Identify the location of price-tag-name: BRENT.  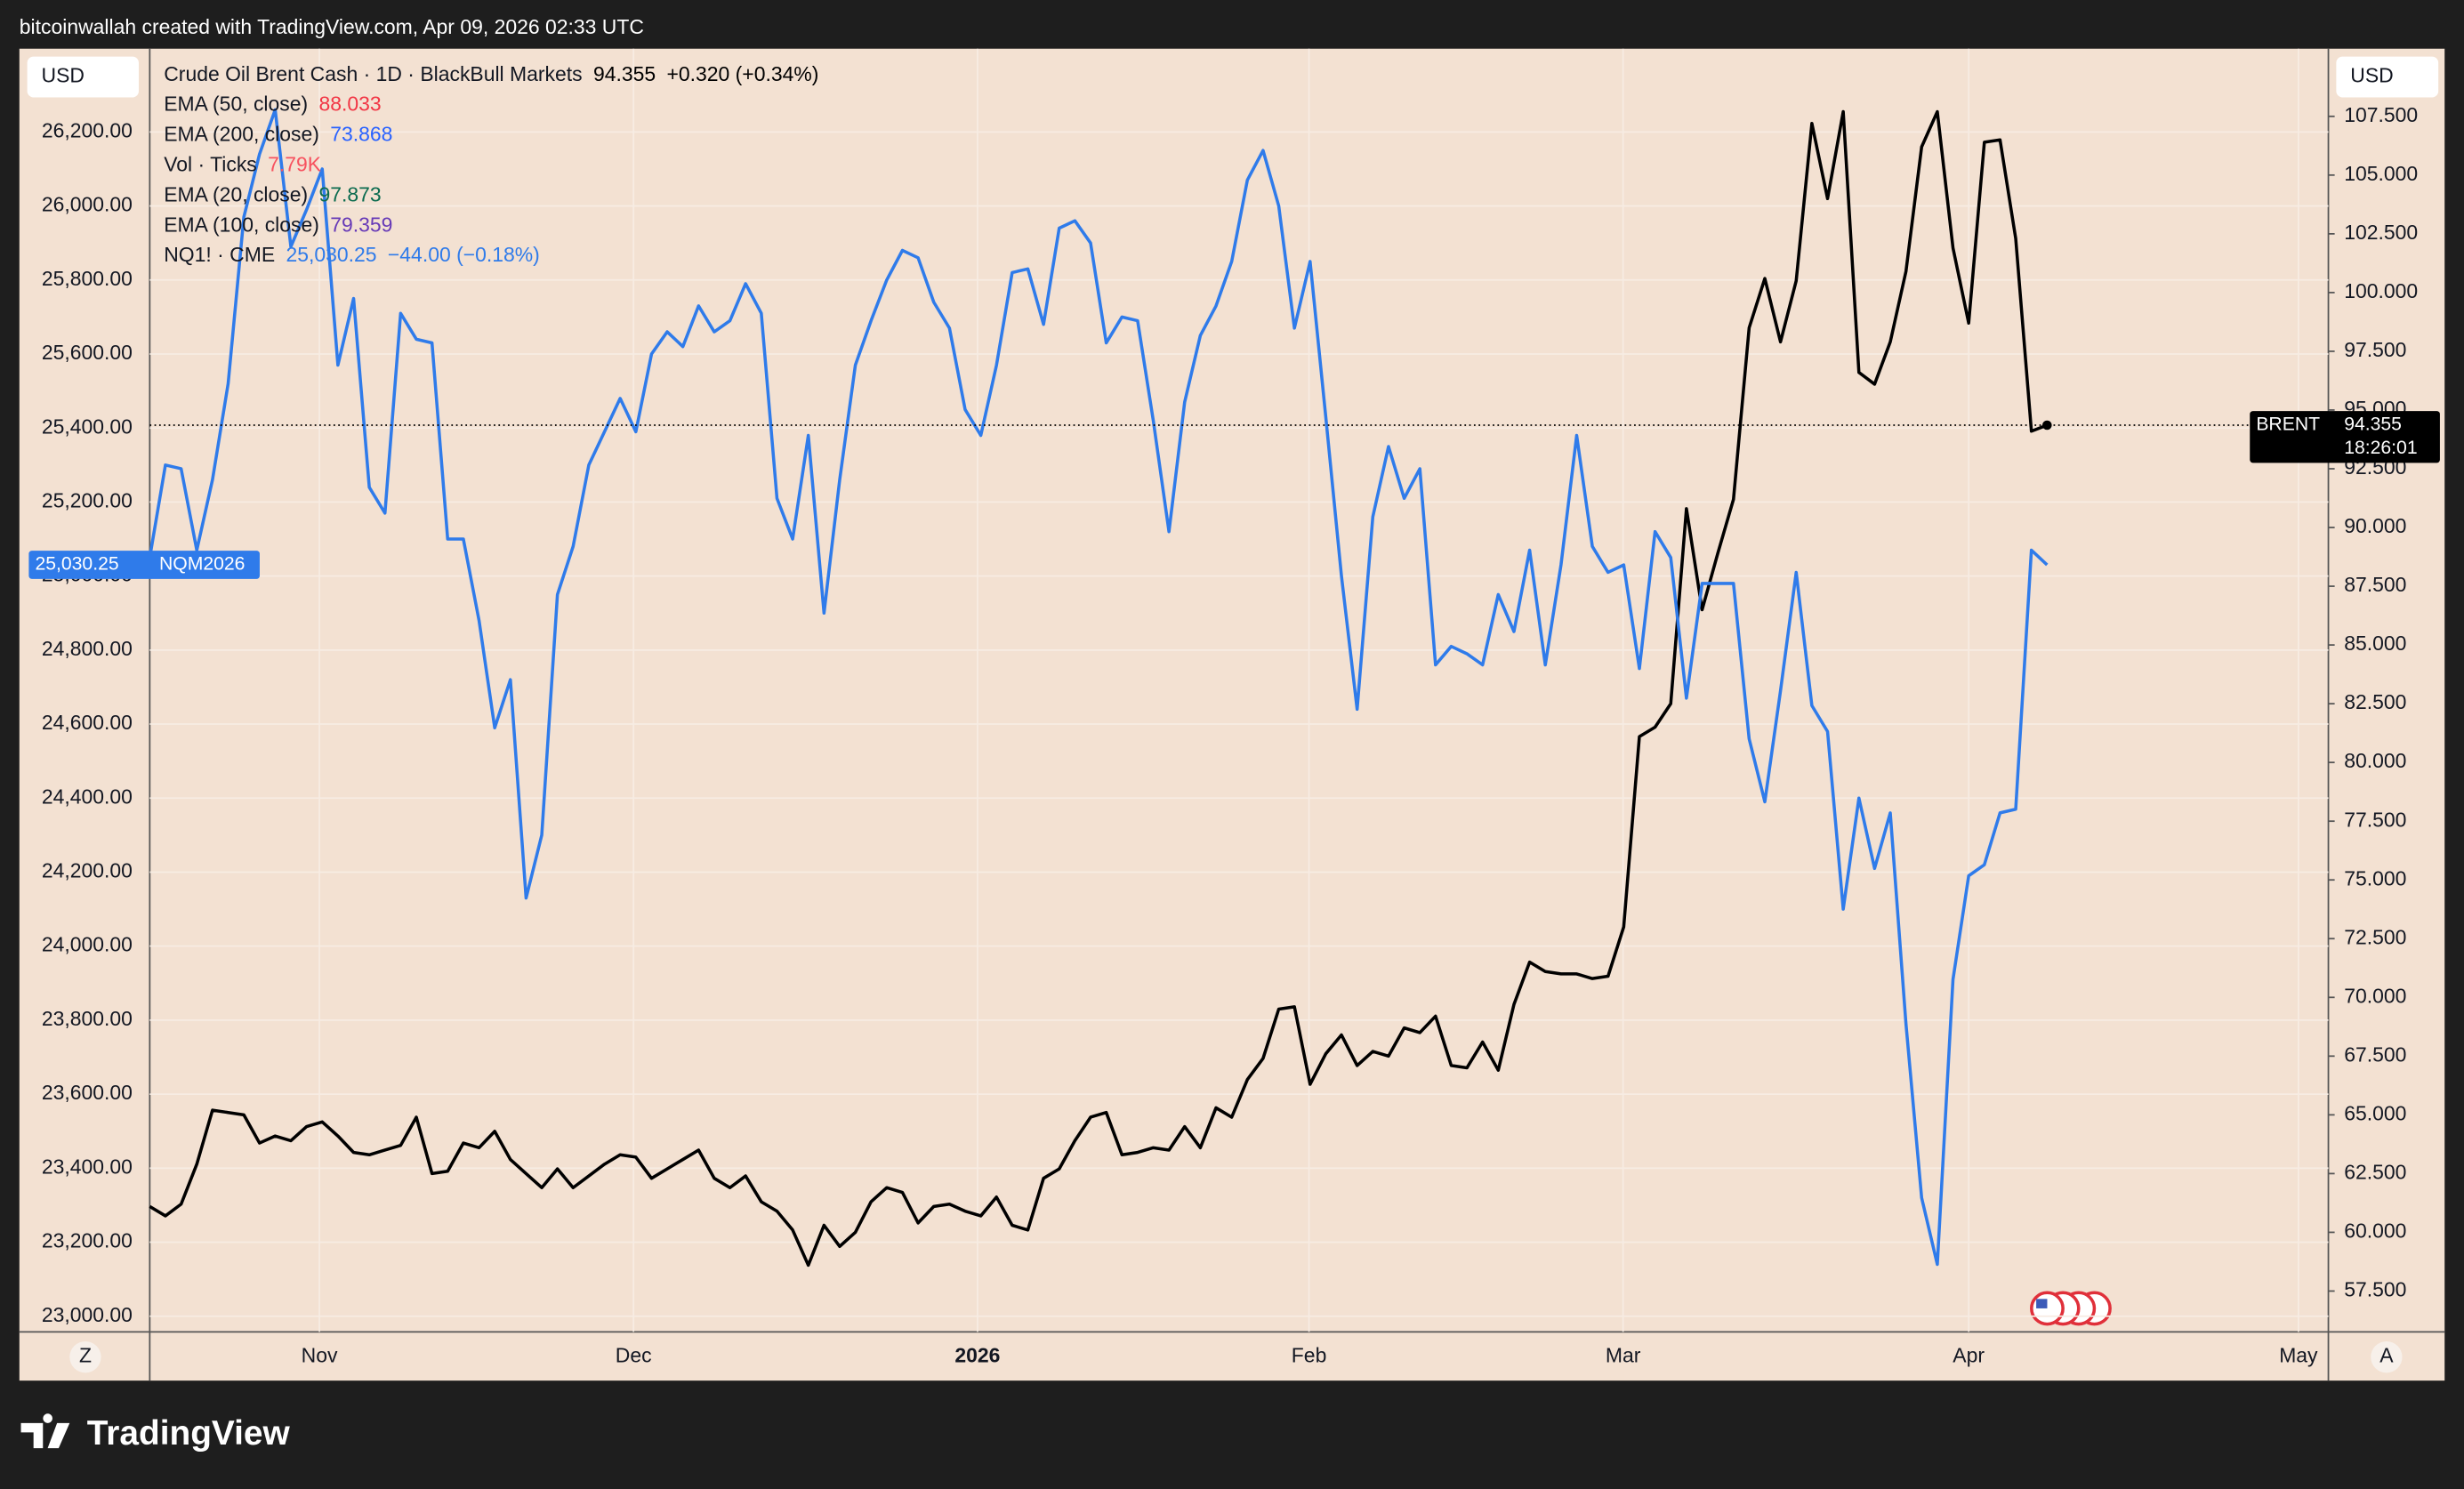
(2288, 425).